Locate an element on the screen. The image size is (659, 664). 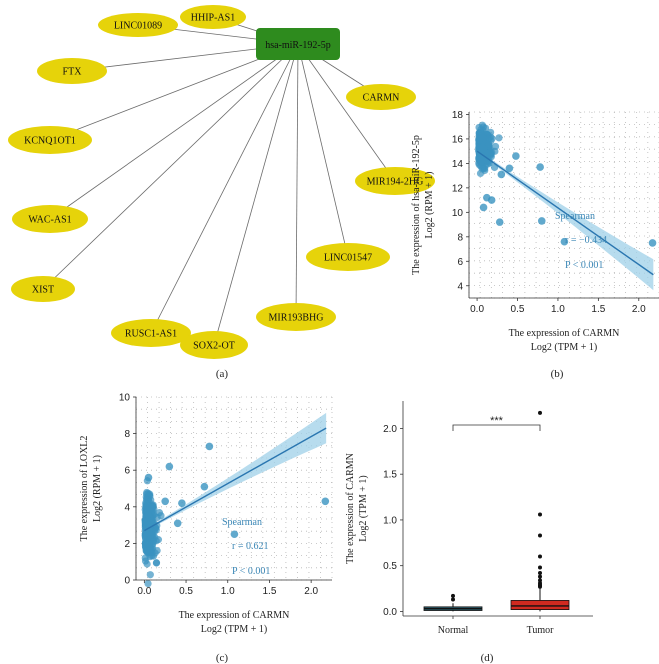
x-category-label: Tumor is located at coordinates (541, 630).